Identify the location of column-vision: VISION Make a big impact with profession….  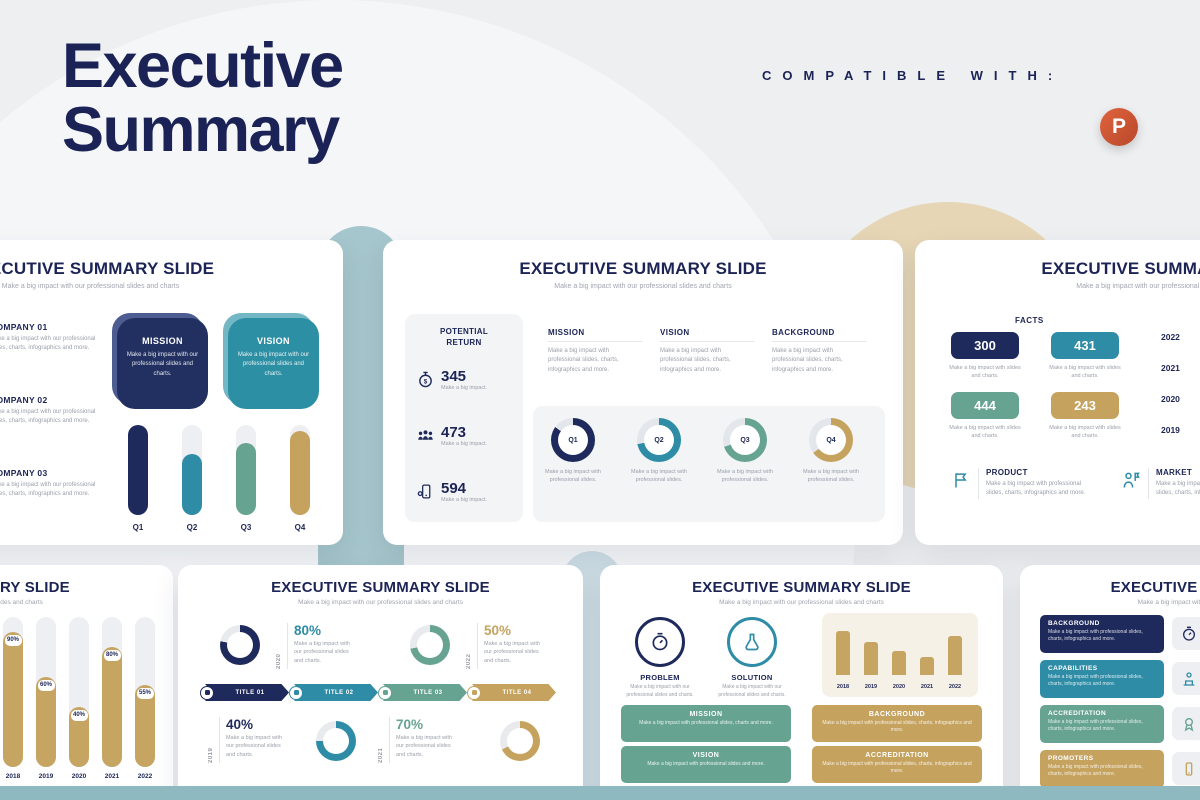
(707, 351).